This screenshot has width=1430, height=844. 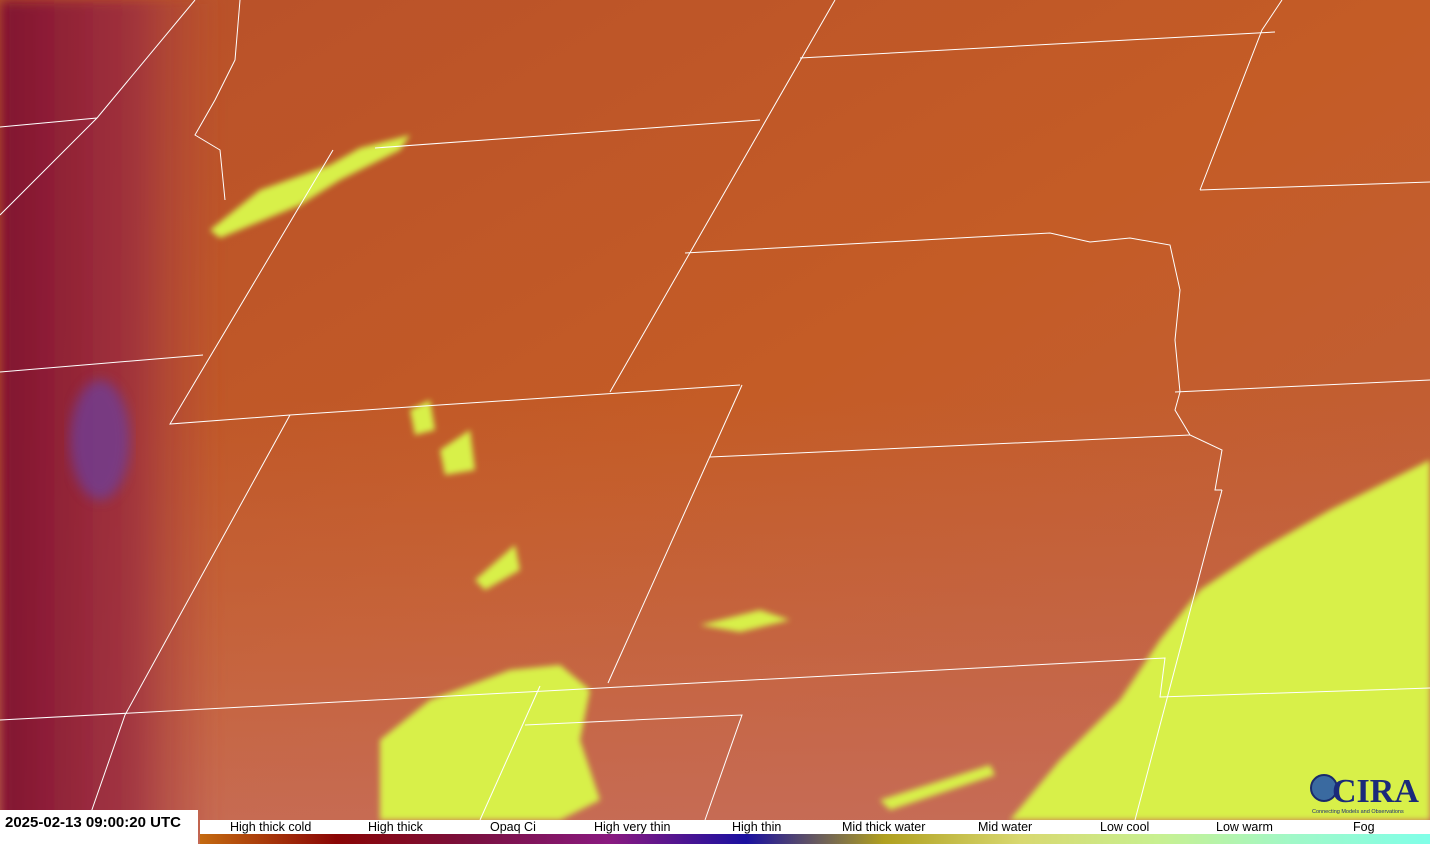 I want to click on legend-label-low-warm: Low warm, so click(x=1244, y=827).